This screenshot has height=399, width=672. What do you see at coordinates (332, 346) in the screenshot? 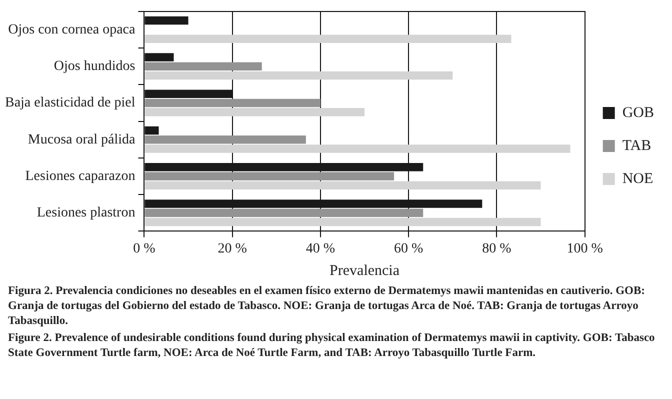
I see `caption: Figure 2. Prevalence of undesirable conditions found during physical examination of Dermatemys mawii in captivity. GOB: Tabasco State Government Turtle farm, NOE: Arca de Noé Turtle Farm, and TAB: Arroyo Tabasquillo Turtle Farm.` at bounding box center [332, 346].